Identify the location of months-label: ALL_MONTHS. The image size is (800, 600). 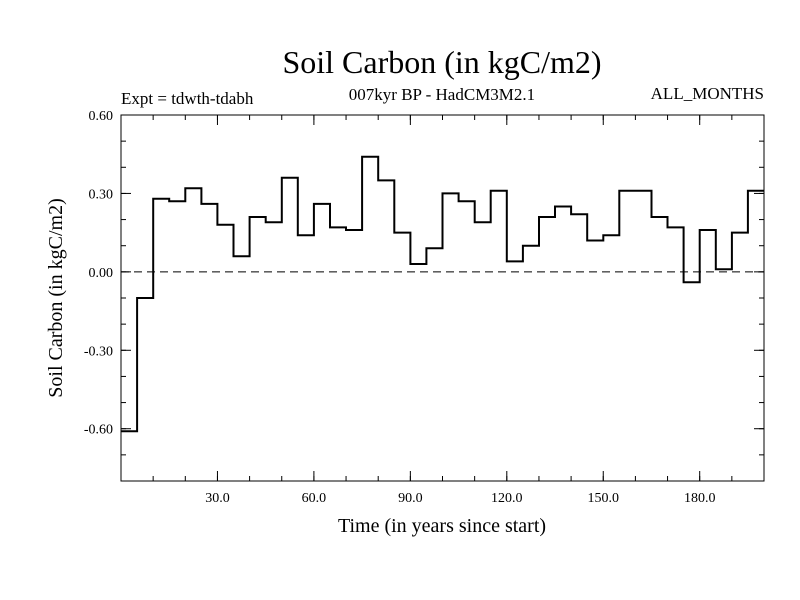
(707, 93).